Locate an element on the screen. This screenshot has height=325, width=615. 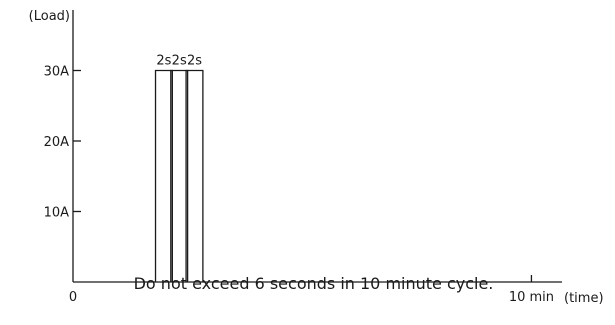
y-axis-label: (Load) is located at coordinates (49, 16).